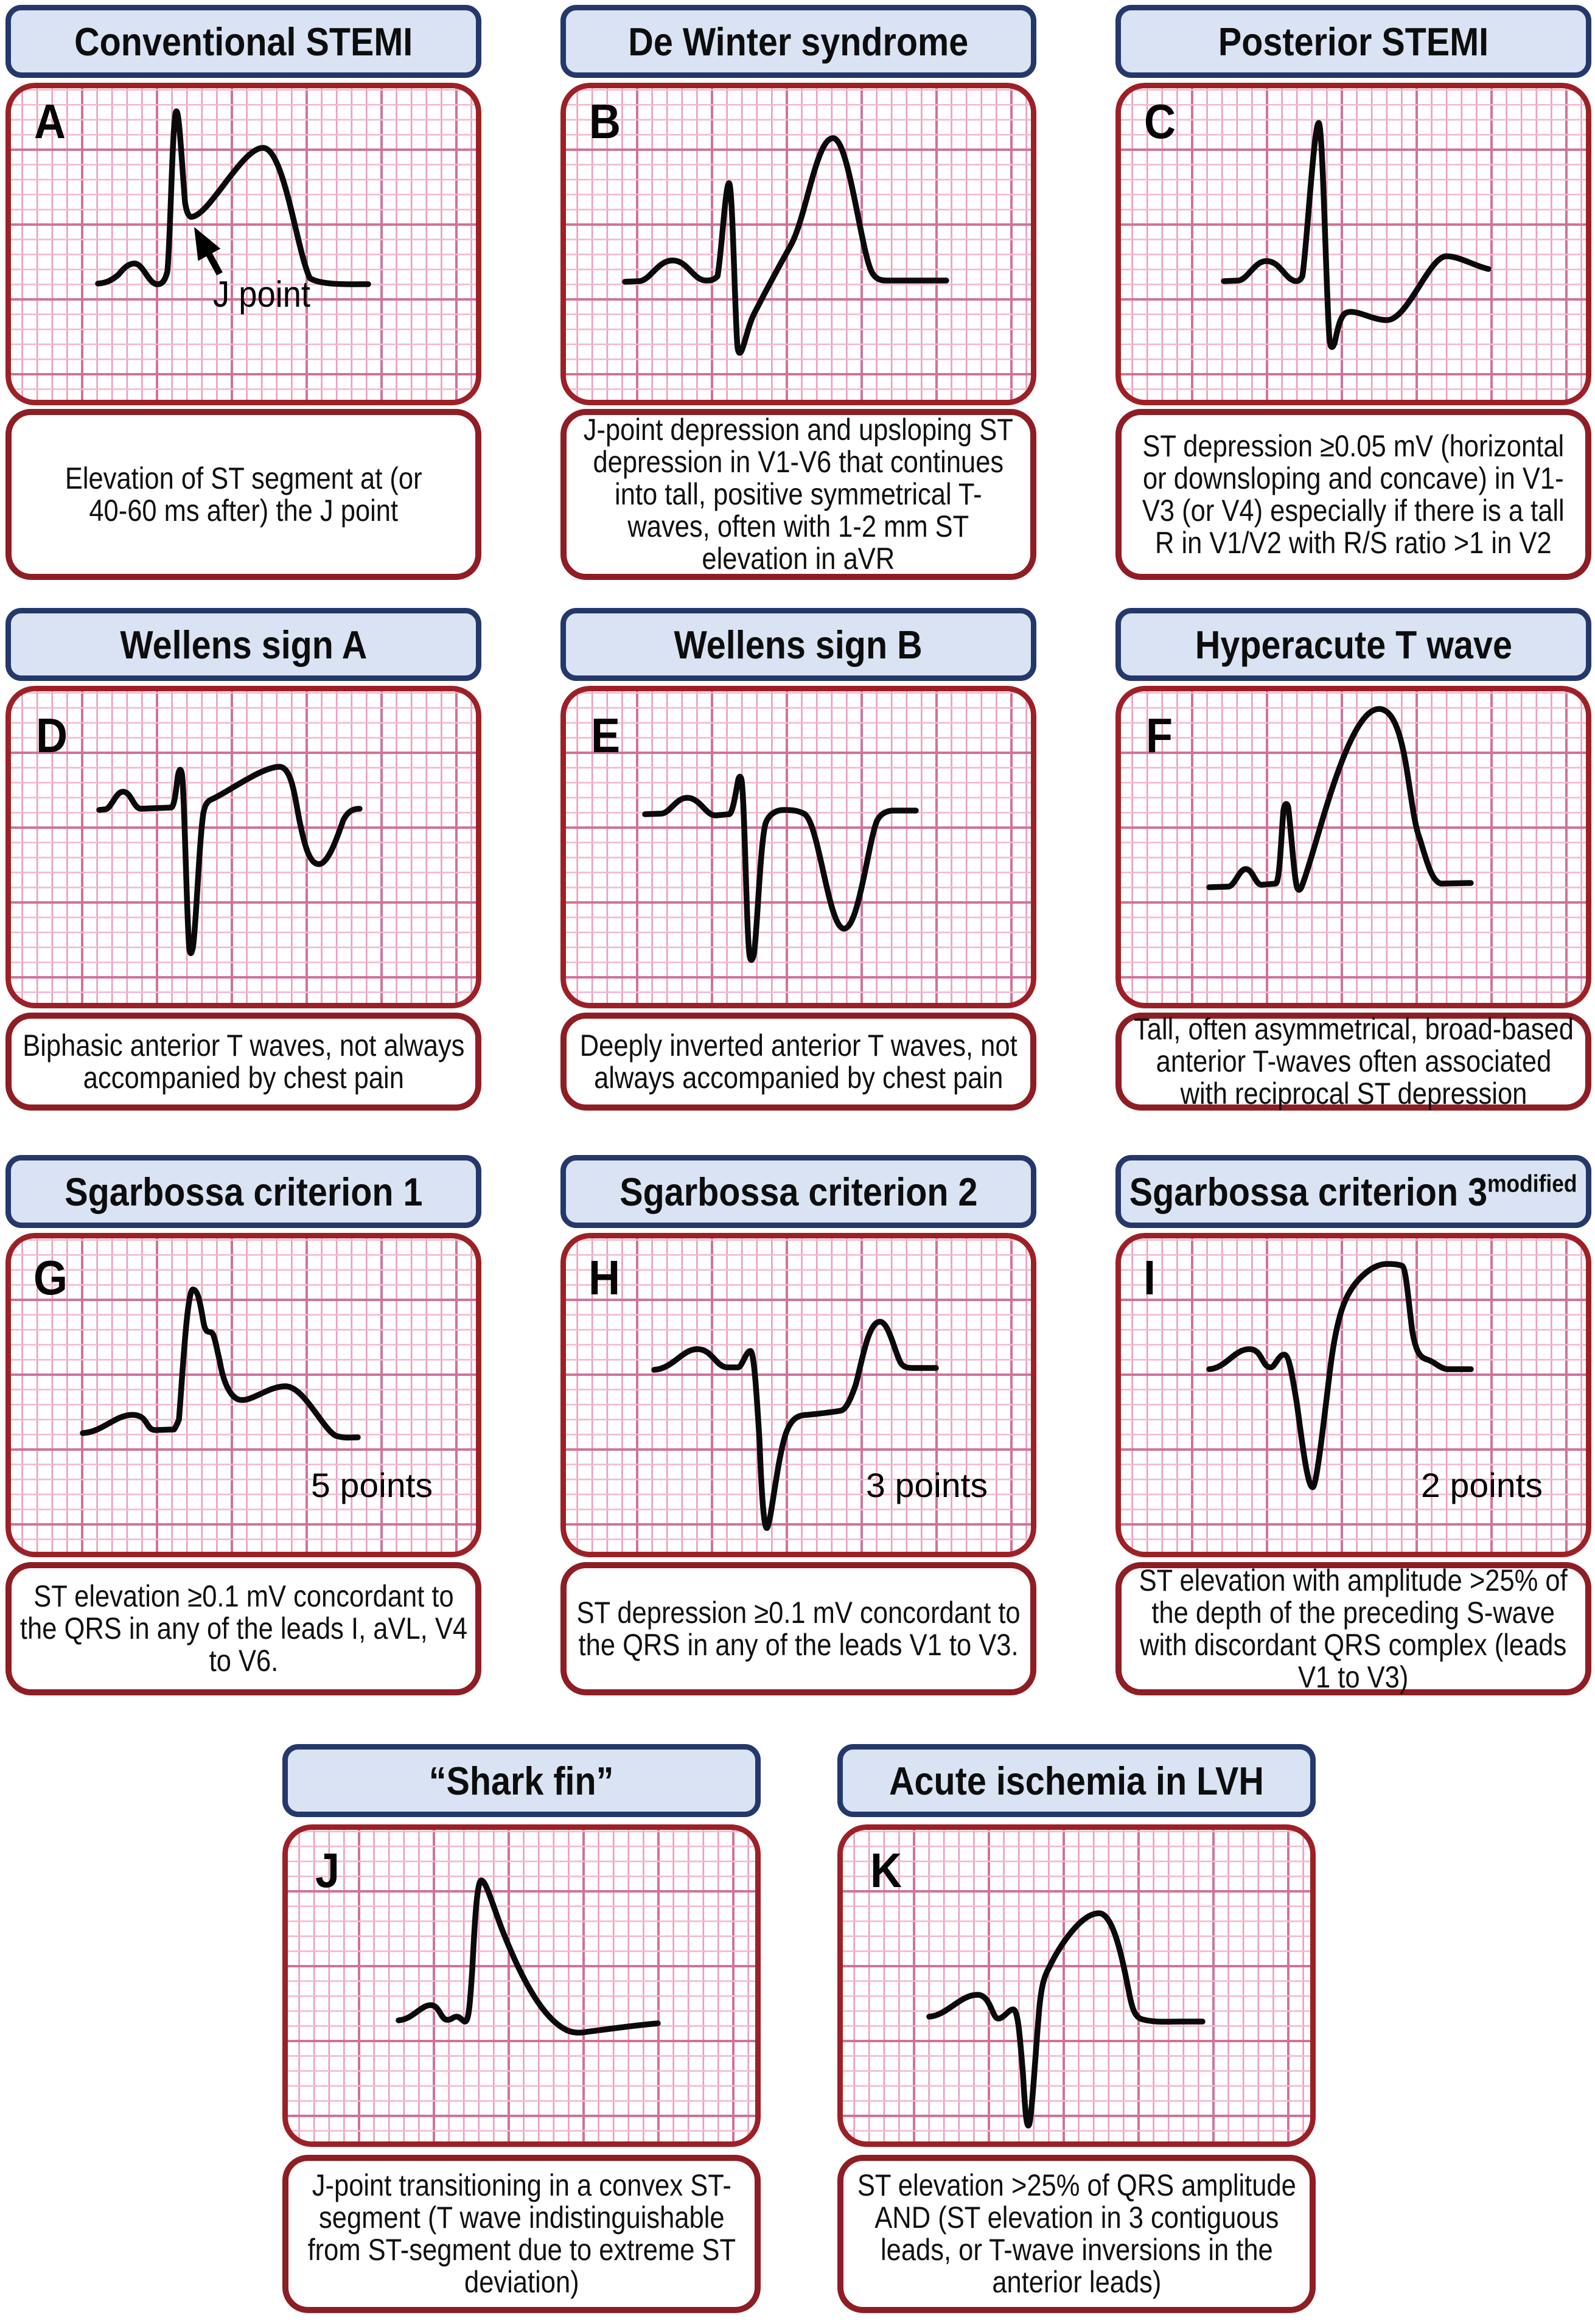 This screenshot has width=1595, height=2324. What do you see at coordinates (1482, 1485) in the screenshot?
I see `svg-text: 2 points` at bounding box center [1482, 1485].